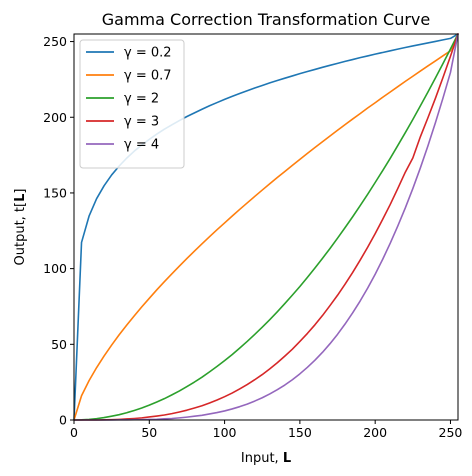  I want to click on y-tick-label: 250, so click(55, 41).